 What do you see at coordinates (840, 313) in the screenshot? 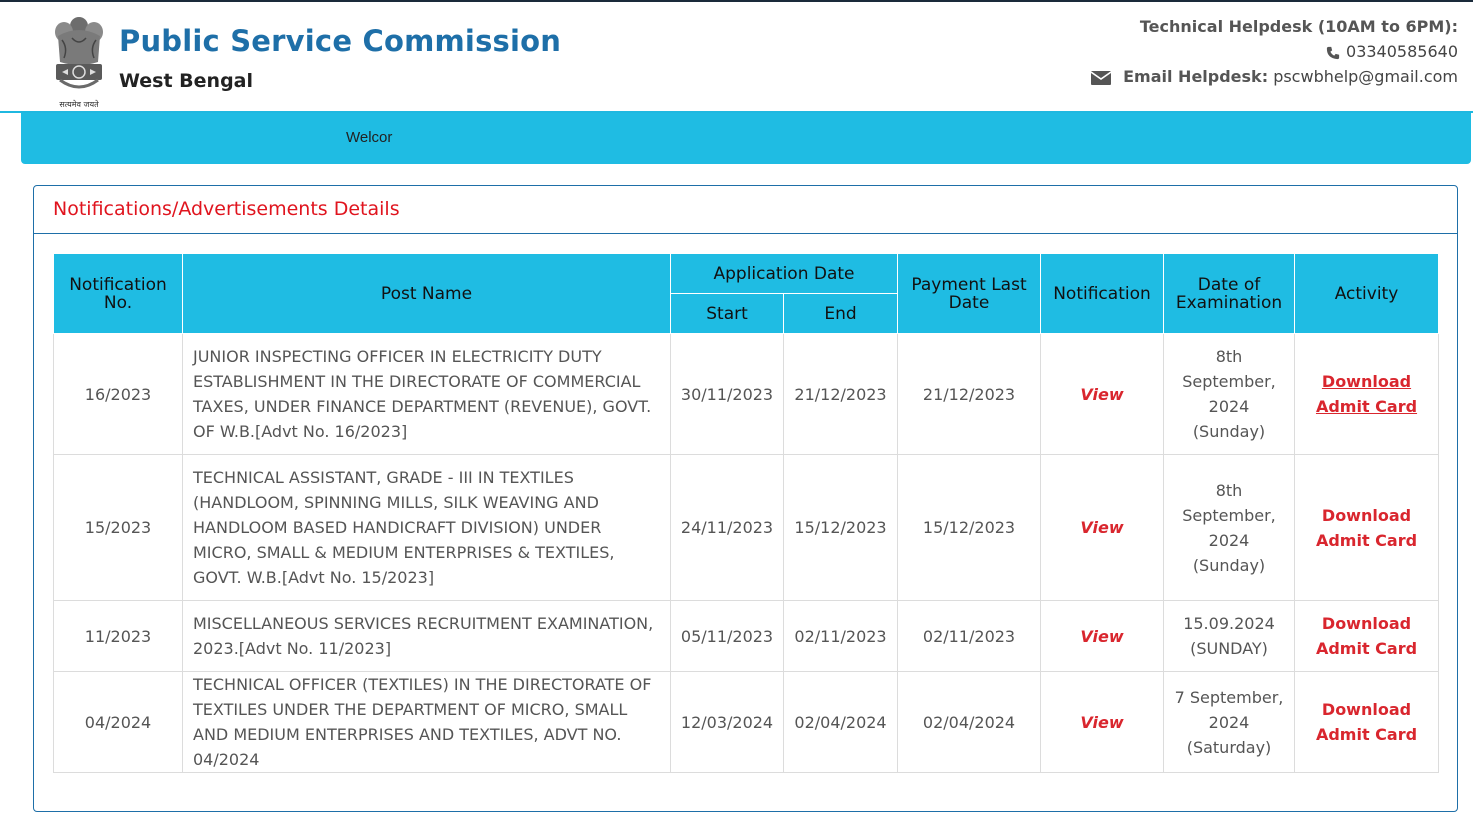
I see `header-end: End` at bounding box center [840, 313].